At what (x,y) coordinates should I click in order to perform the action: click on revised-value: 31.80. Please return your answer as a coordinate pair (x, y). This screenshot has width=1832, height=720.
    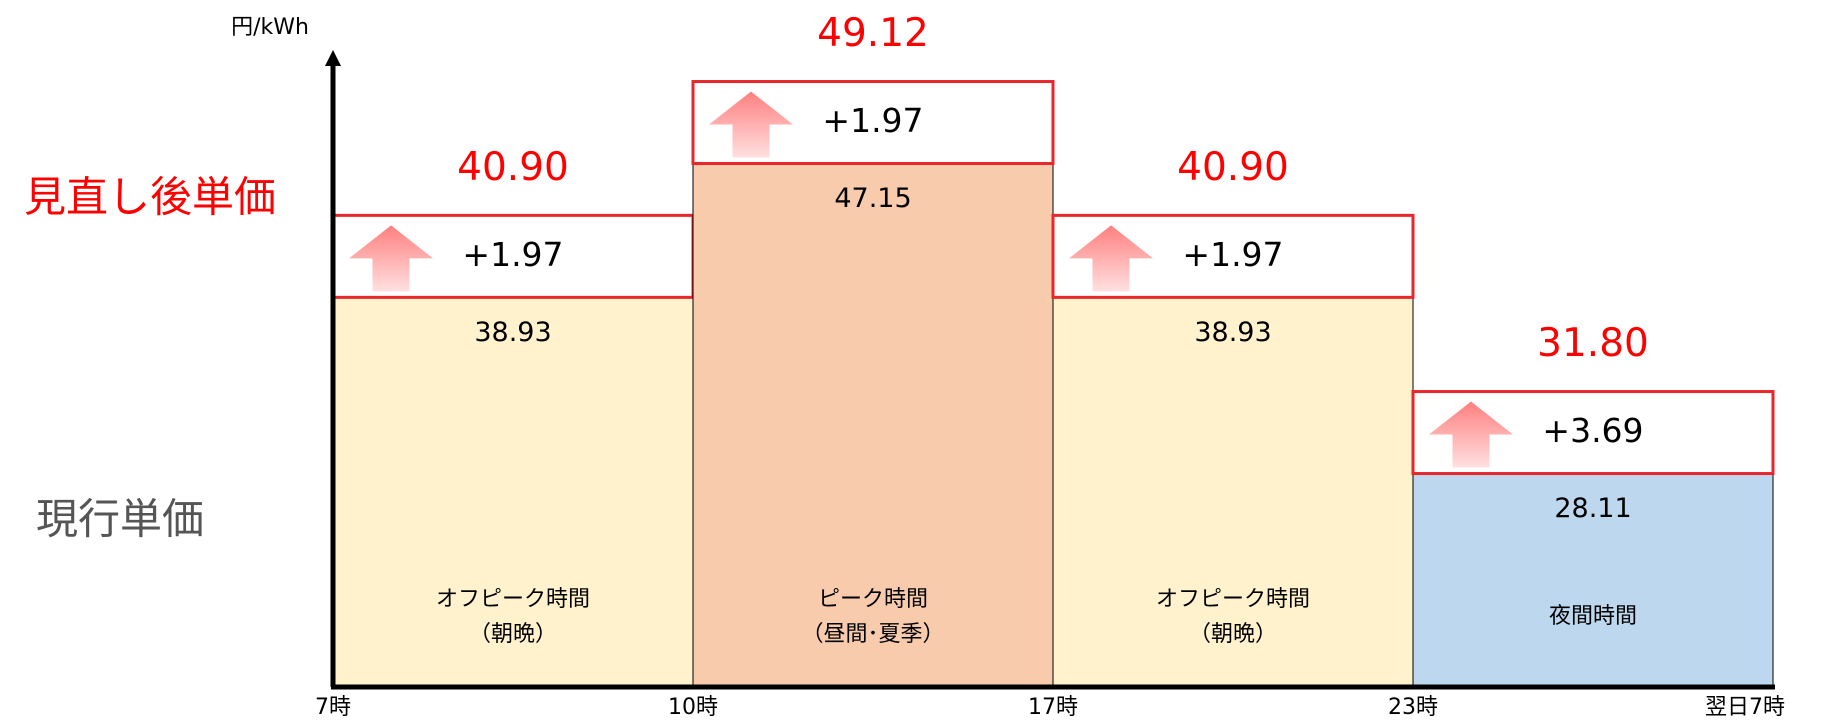
    Looking at the image, I should click on (1593, 343).